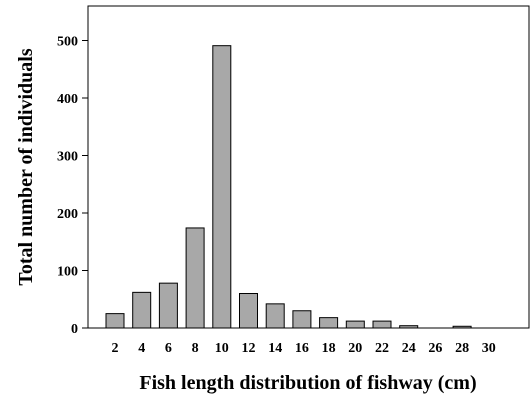 The width and height of the screenshot is (532, 399). Describe the element at coordinates (307, 383) in the screenshot. I see `x-axis-title: Fish length distribution of fishway (cm)` at that location.